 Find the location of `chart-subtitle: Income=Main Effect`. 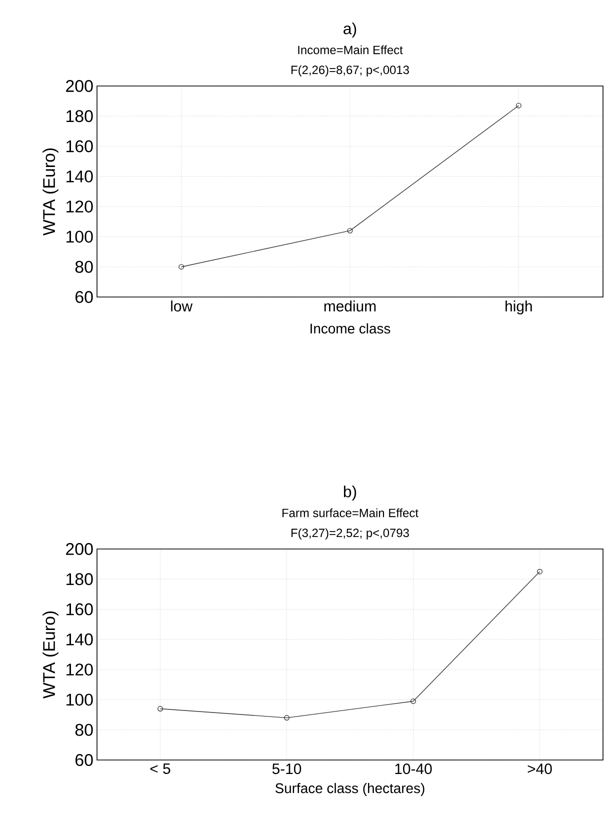

chart-subtitle: Income=Main Effect is located at coordinates (350, 49).